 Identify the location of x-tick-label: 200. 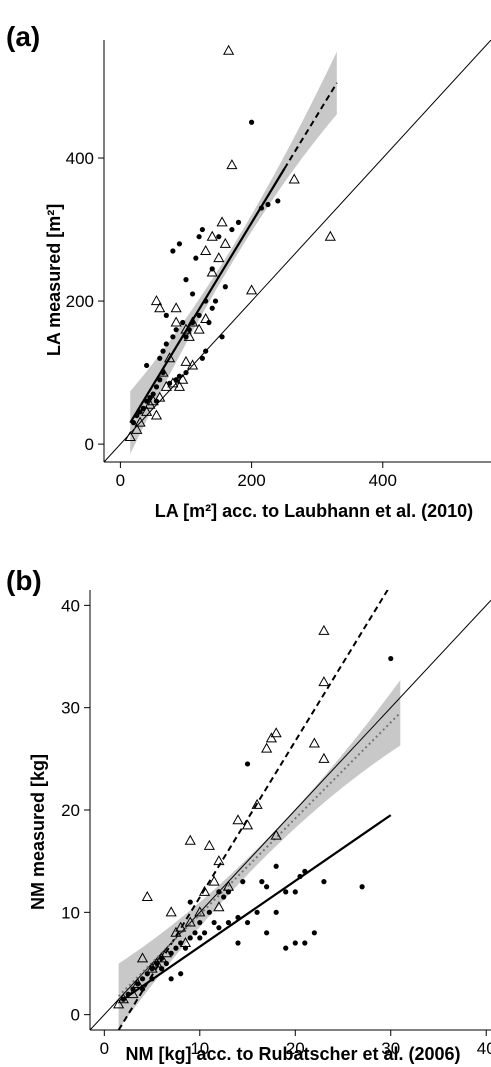
(251, 480).